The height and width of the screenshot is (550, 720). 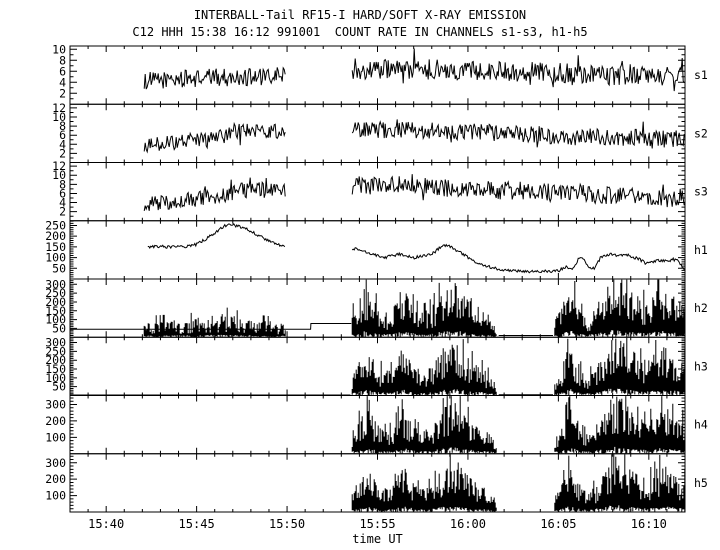 What do you see at coordinates (424, 367) in the screenshot?
I see `series-h3-seg1` at bounding box center [424, 367].